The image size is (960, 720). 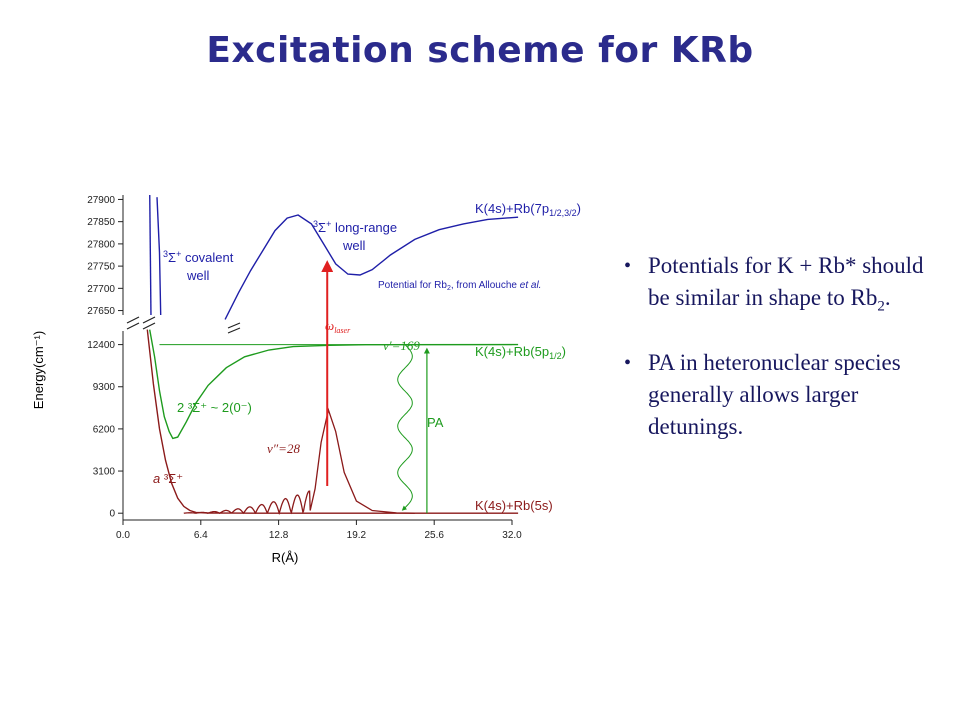 What do you see at coordinates (168, 478) in the screenshot?
I see `label-state-a: a ³Σ⁺` at bounding box center [168, 478].